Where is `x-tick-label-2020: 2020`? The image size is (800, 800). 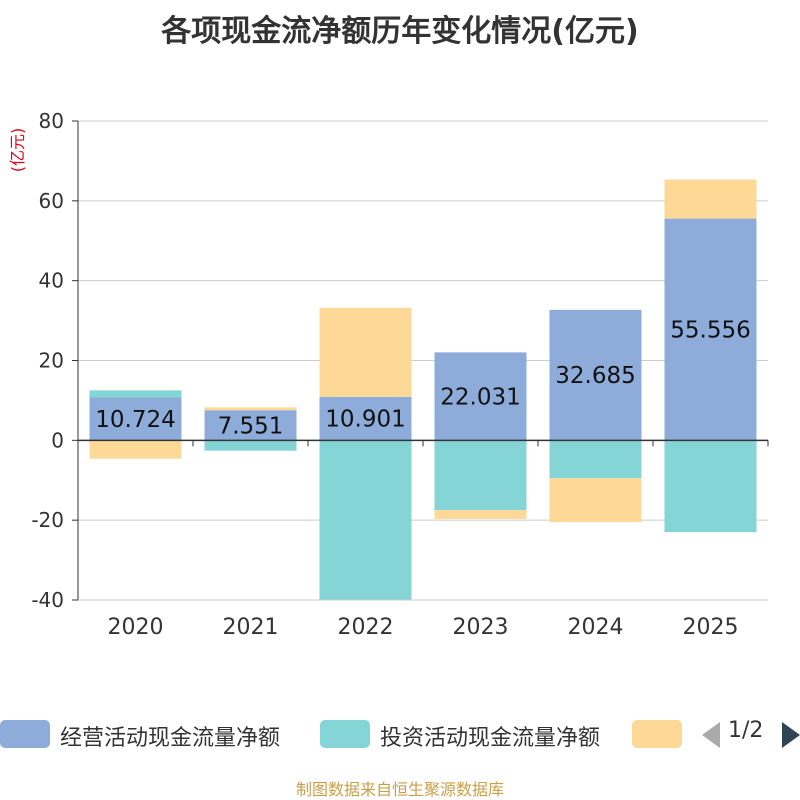 x-tick-label-2020: 2020 is located at coordinates (136, 627).